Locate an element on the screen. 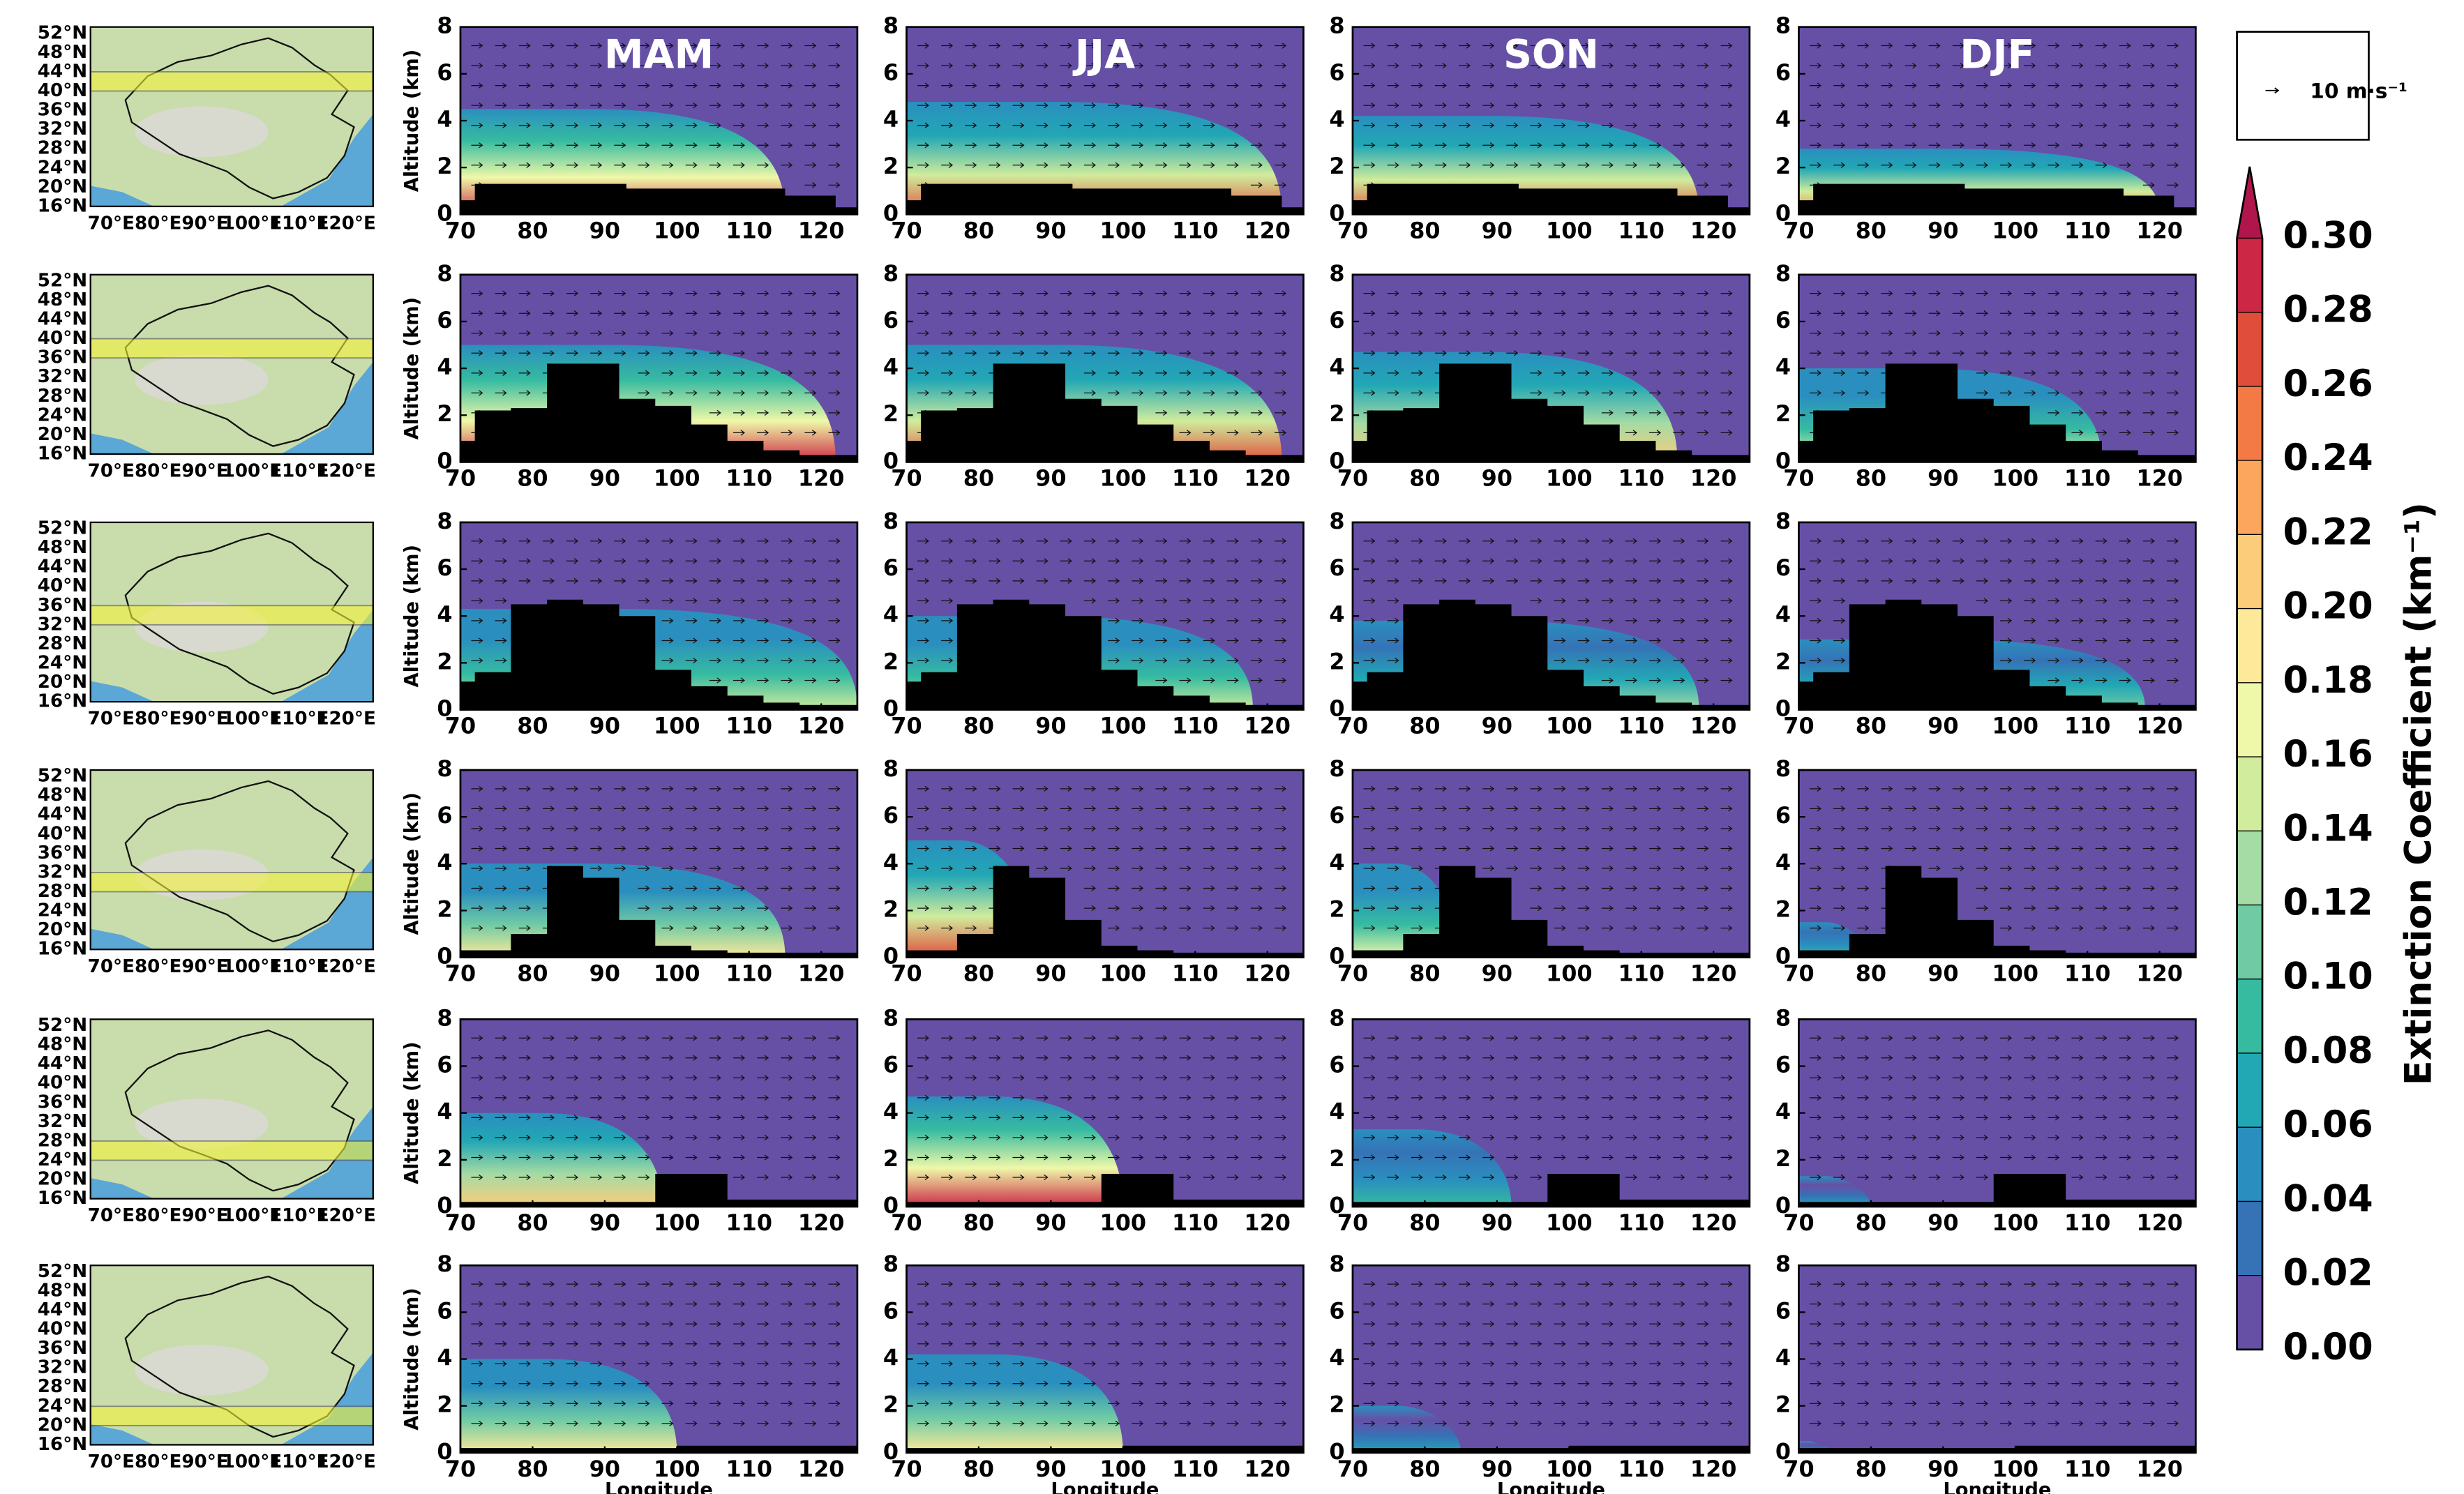 The image size is (2464, 1494). colorbar-tick-label: 0.08 is located at coordinates (2328, 1050).